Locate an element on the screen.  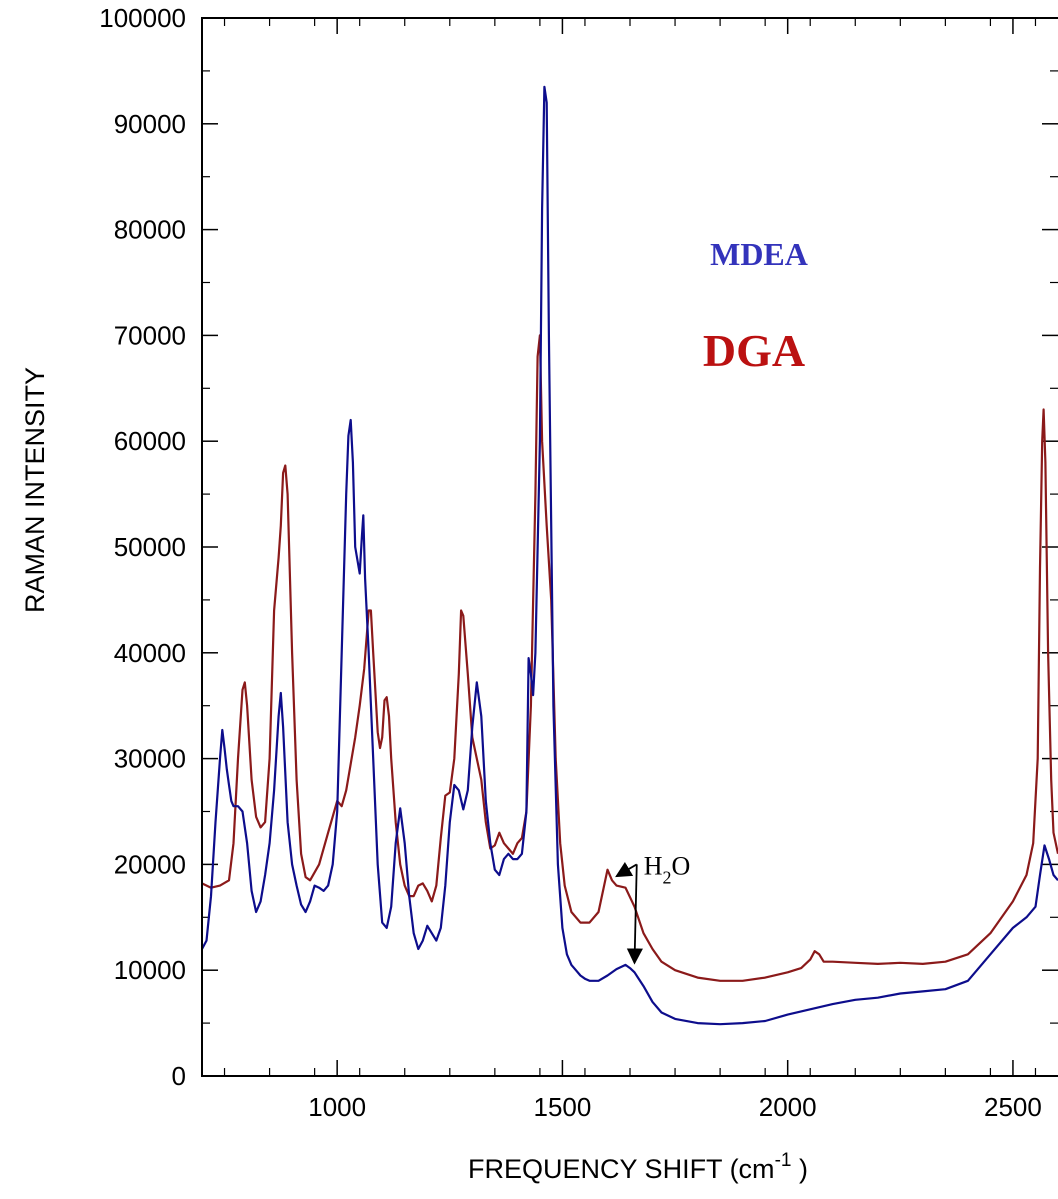
x-tick-label: 2500 is located at coordinates (1013, 1107).